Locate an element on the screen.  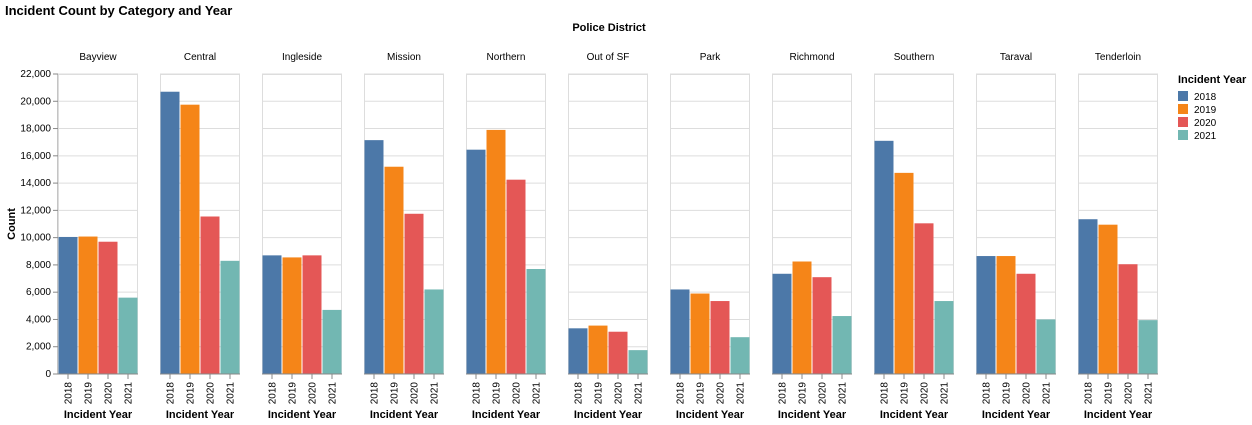
facet-label: Richmond is located at coordinates (811, 57).